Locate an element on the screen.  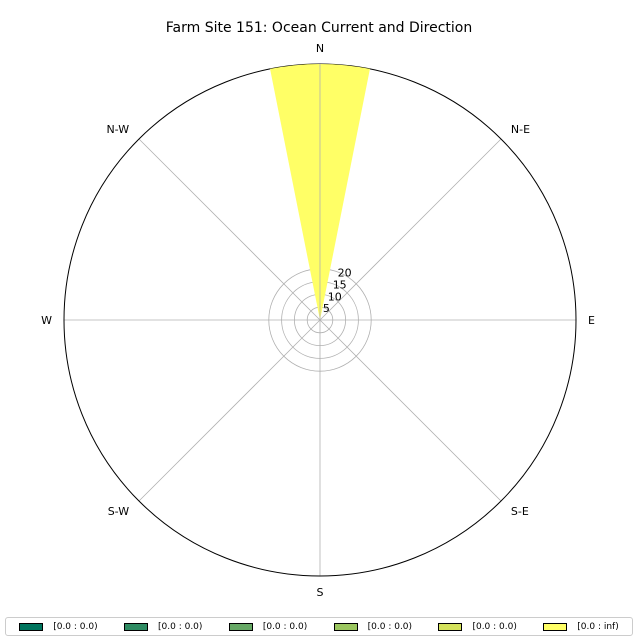
direction-label-s: S is located at coordinates (320, 592).